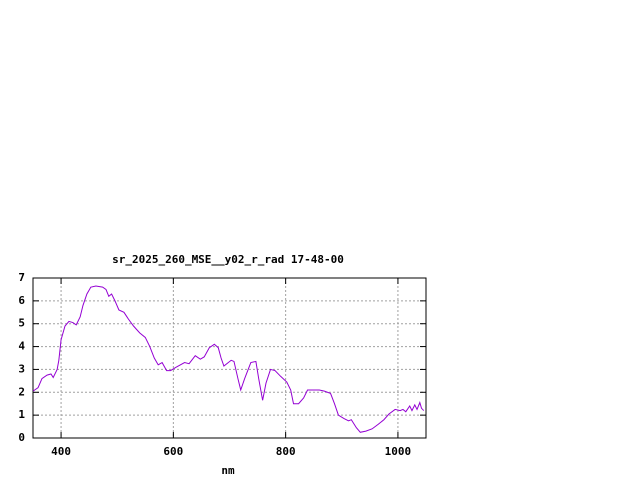  Describe the element at coordinates (398, 451) in the screenshot. I see `x-tick-label: 1000` at that location.